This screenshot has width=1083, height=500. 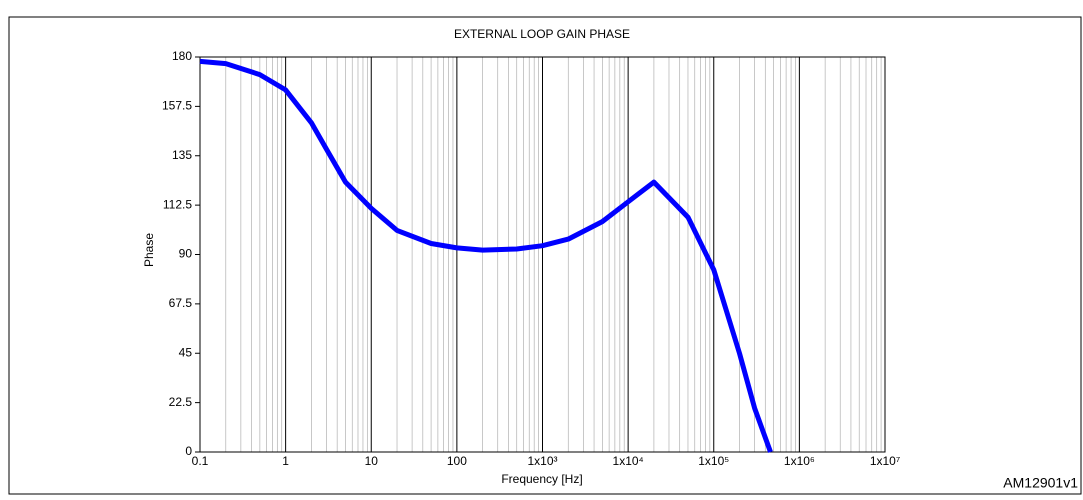 I want to click on y-tick-label: 45, so click(x=186, y=352).